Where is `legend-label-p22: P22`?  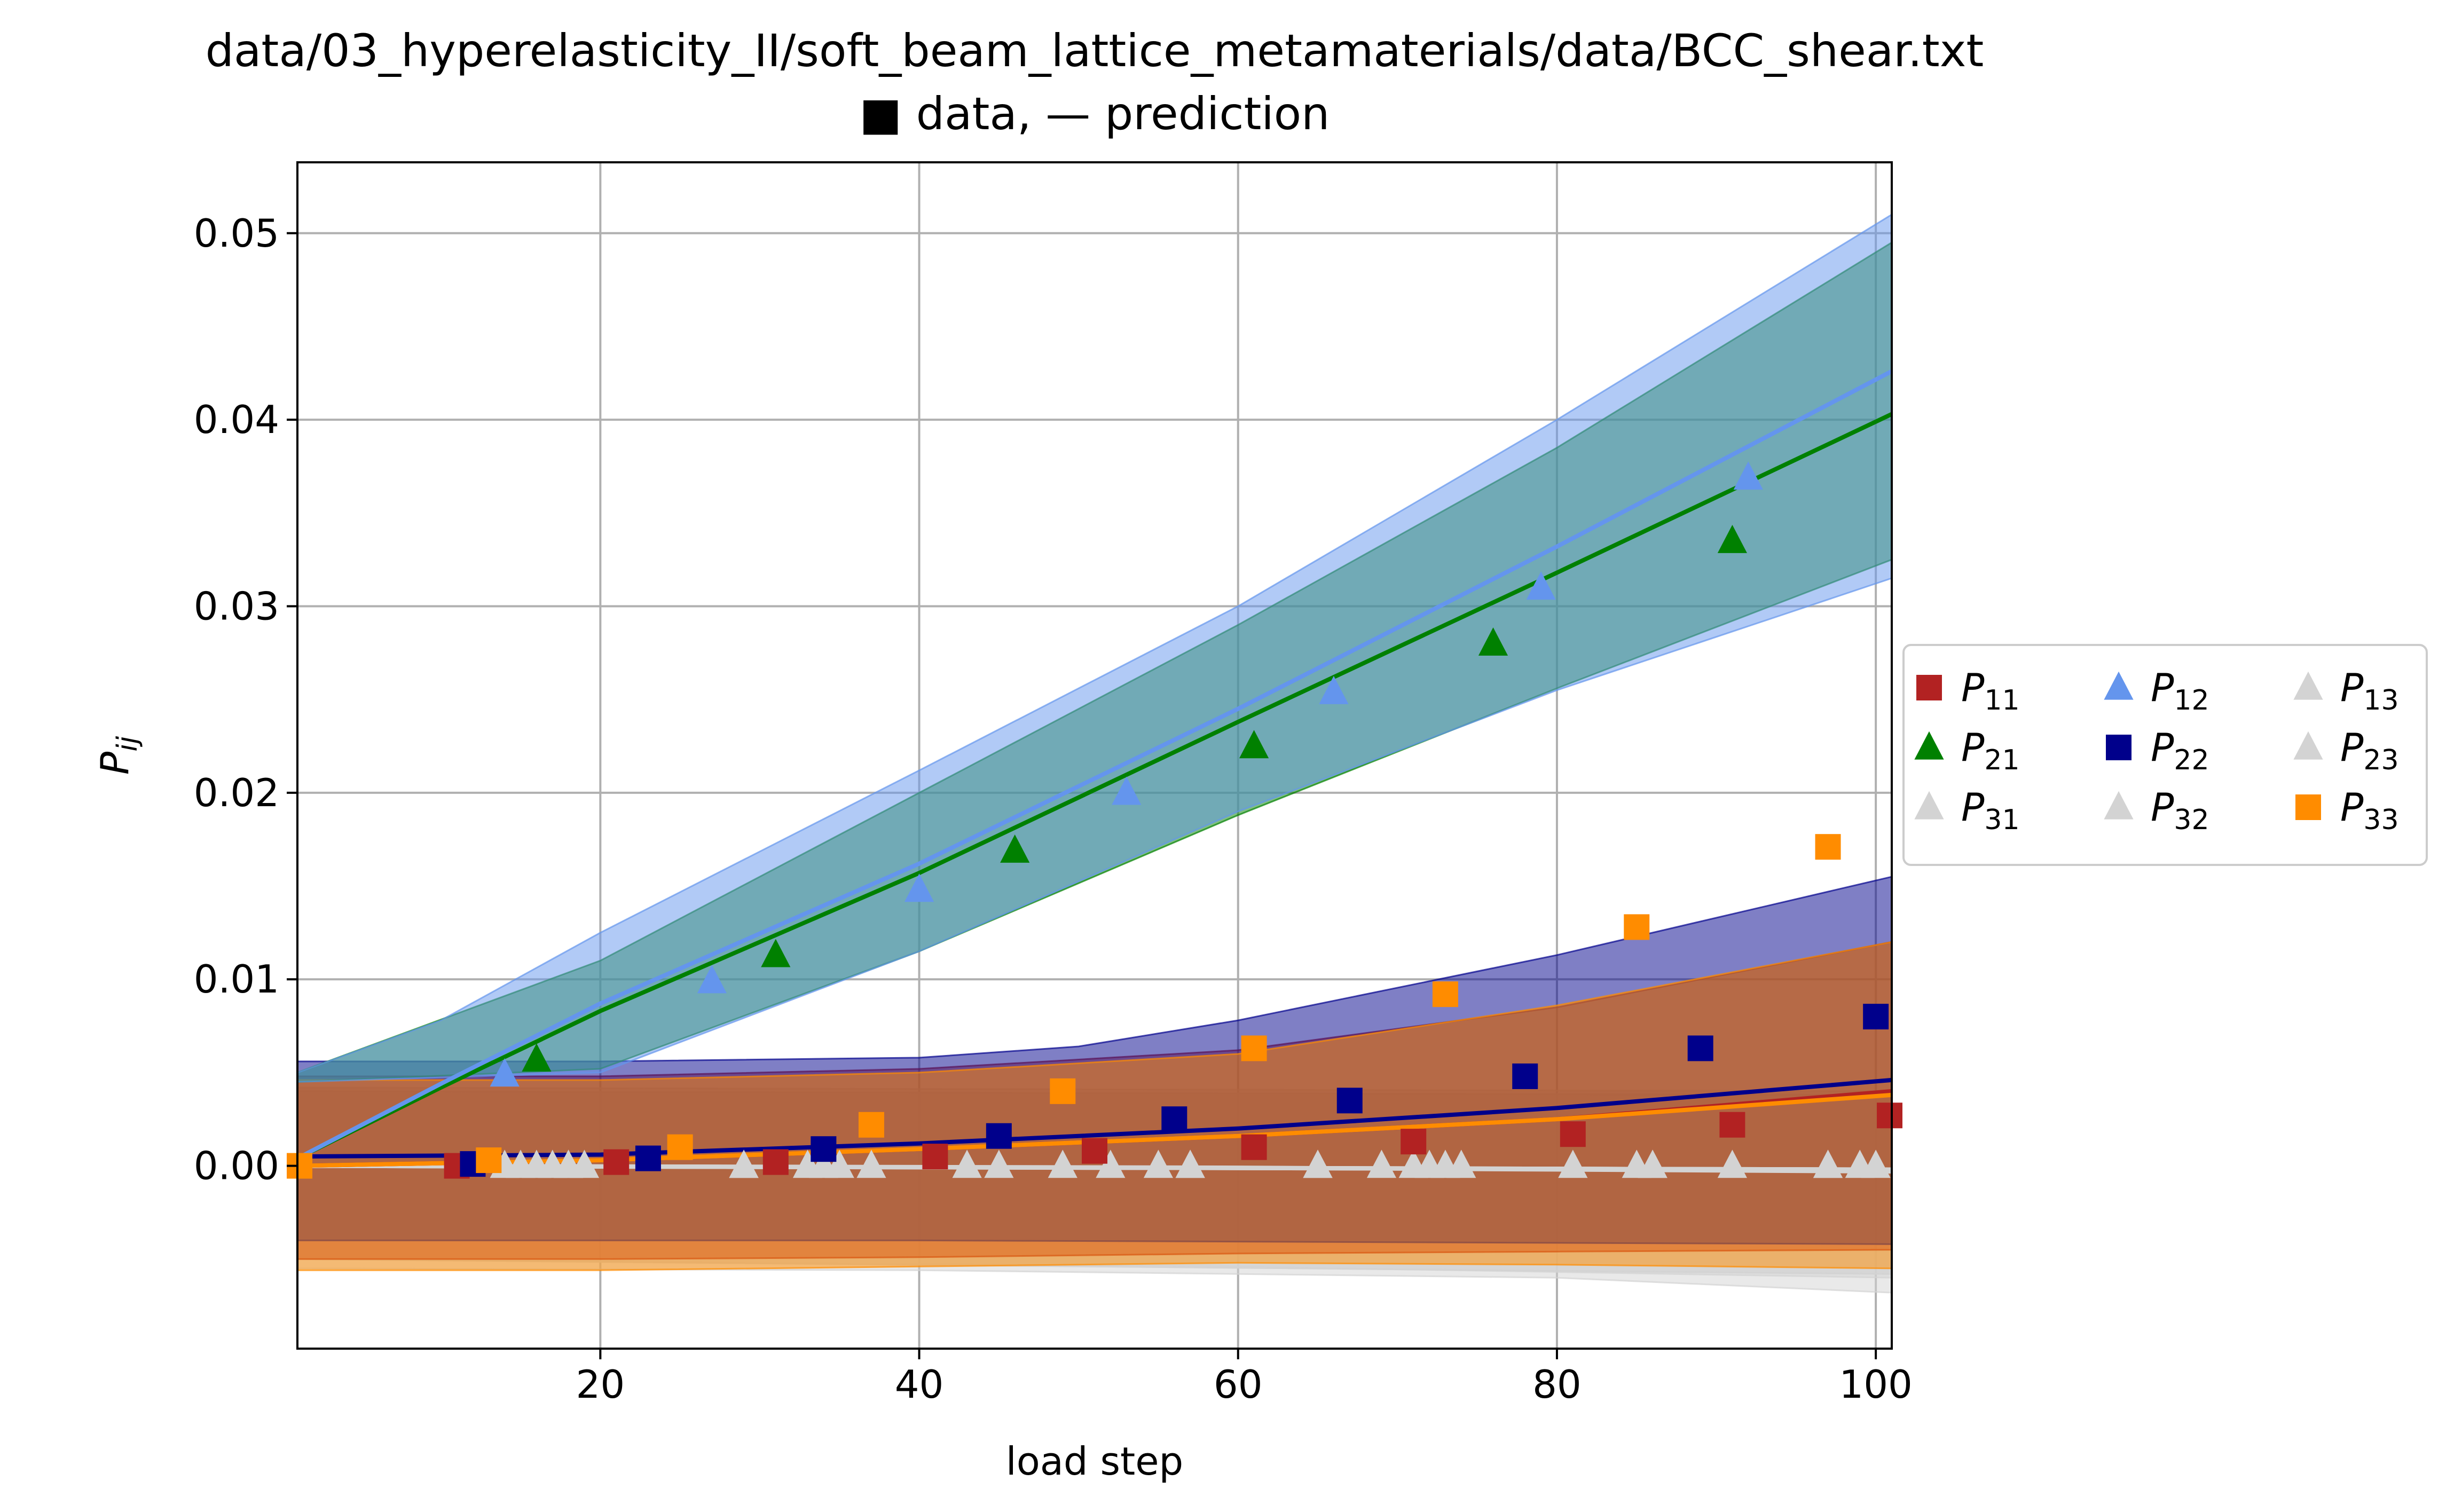 legend-label-p22: P22 is located at coordinates (2180, 751).